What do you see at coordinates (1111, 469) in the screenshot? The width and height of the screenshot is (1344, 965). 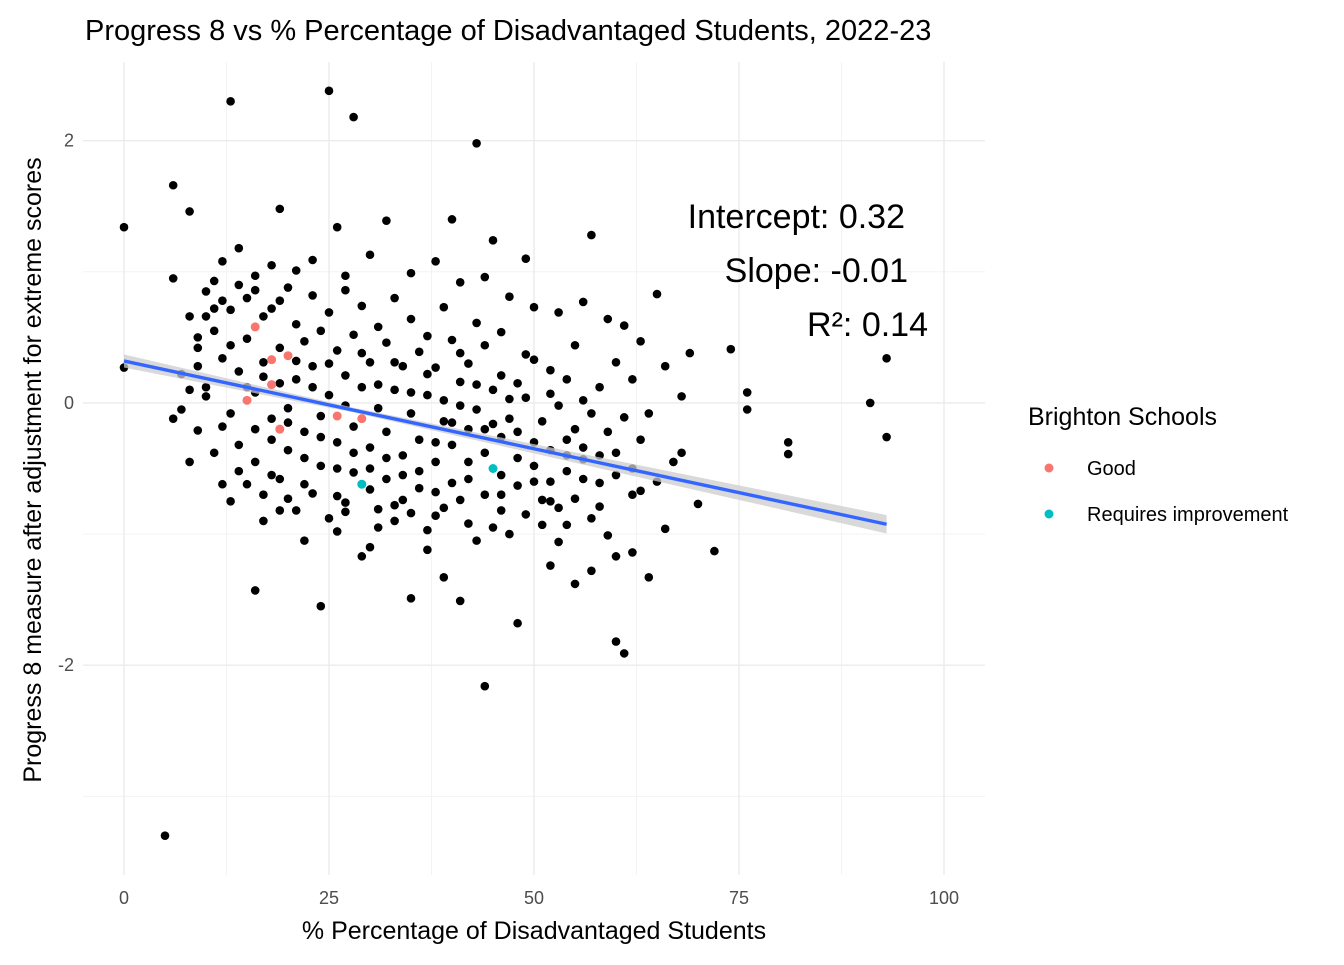 I see `legend-label-good: Good` at bounding box center [1111, 469].